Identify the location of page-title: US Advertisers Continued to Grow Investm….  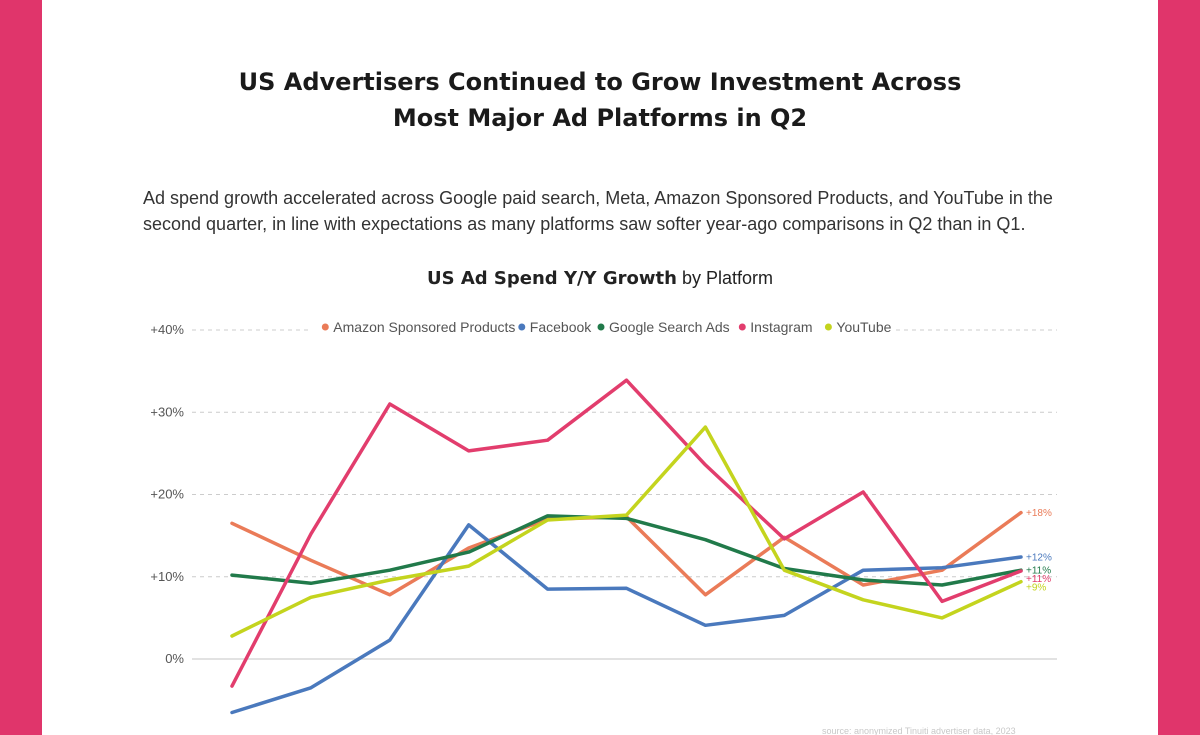
(600, 100).